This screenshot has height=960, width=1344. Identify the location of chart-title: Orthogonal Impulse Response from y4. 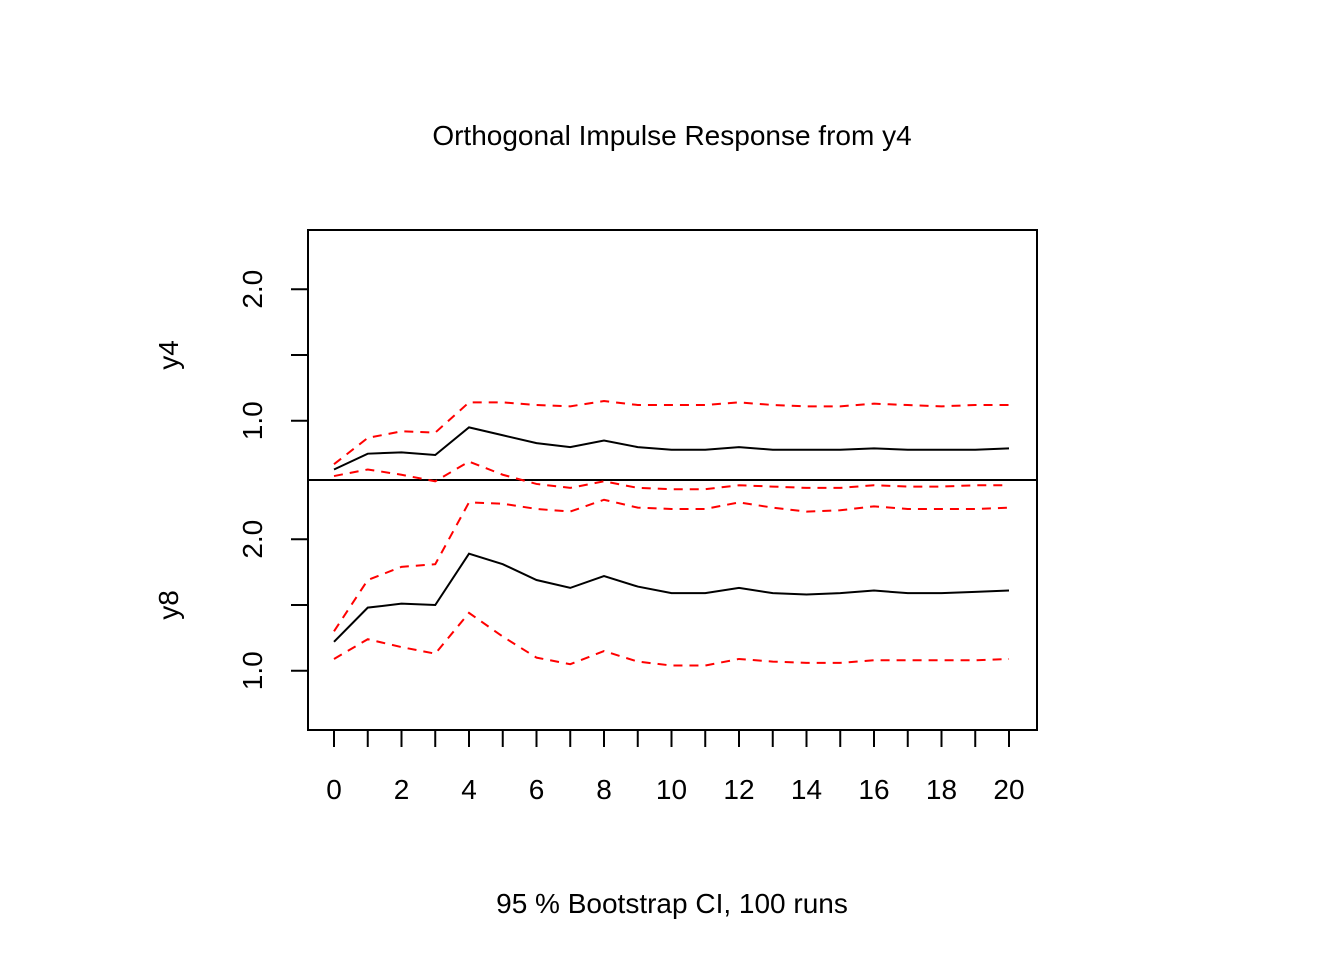
(671, 135).